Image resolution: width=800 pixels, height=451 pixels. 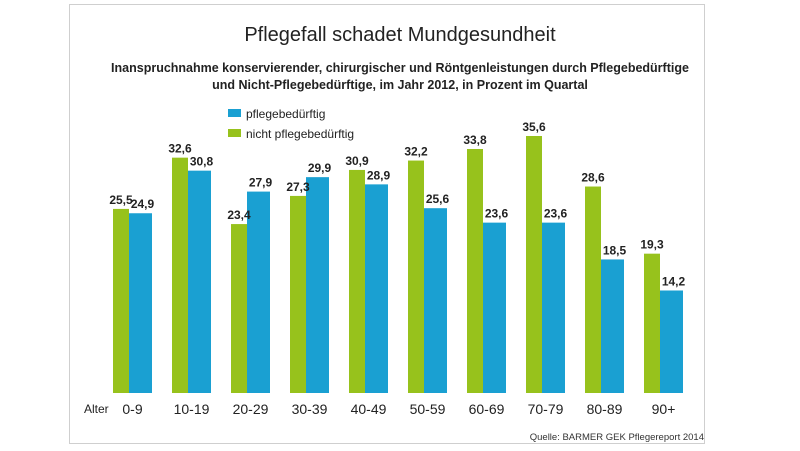 What do you see at coordinates (121, 200) in the screenshot?
I see `data-label: 25,5` at bounding box center [121, 200].